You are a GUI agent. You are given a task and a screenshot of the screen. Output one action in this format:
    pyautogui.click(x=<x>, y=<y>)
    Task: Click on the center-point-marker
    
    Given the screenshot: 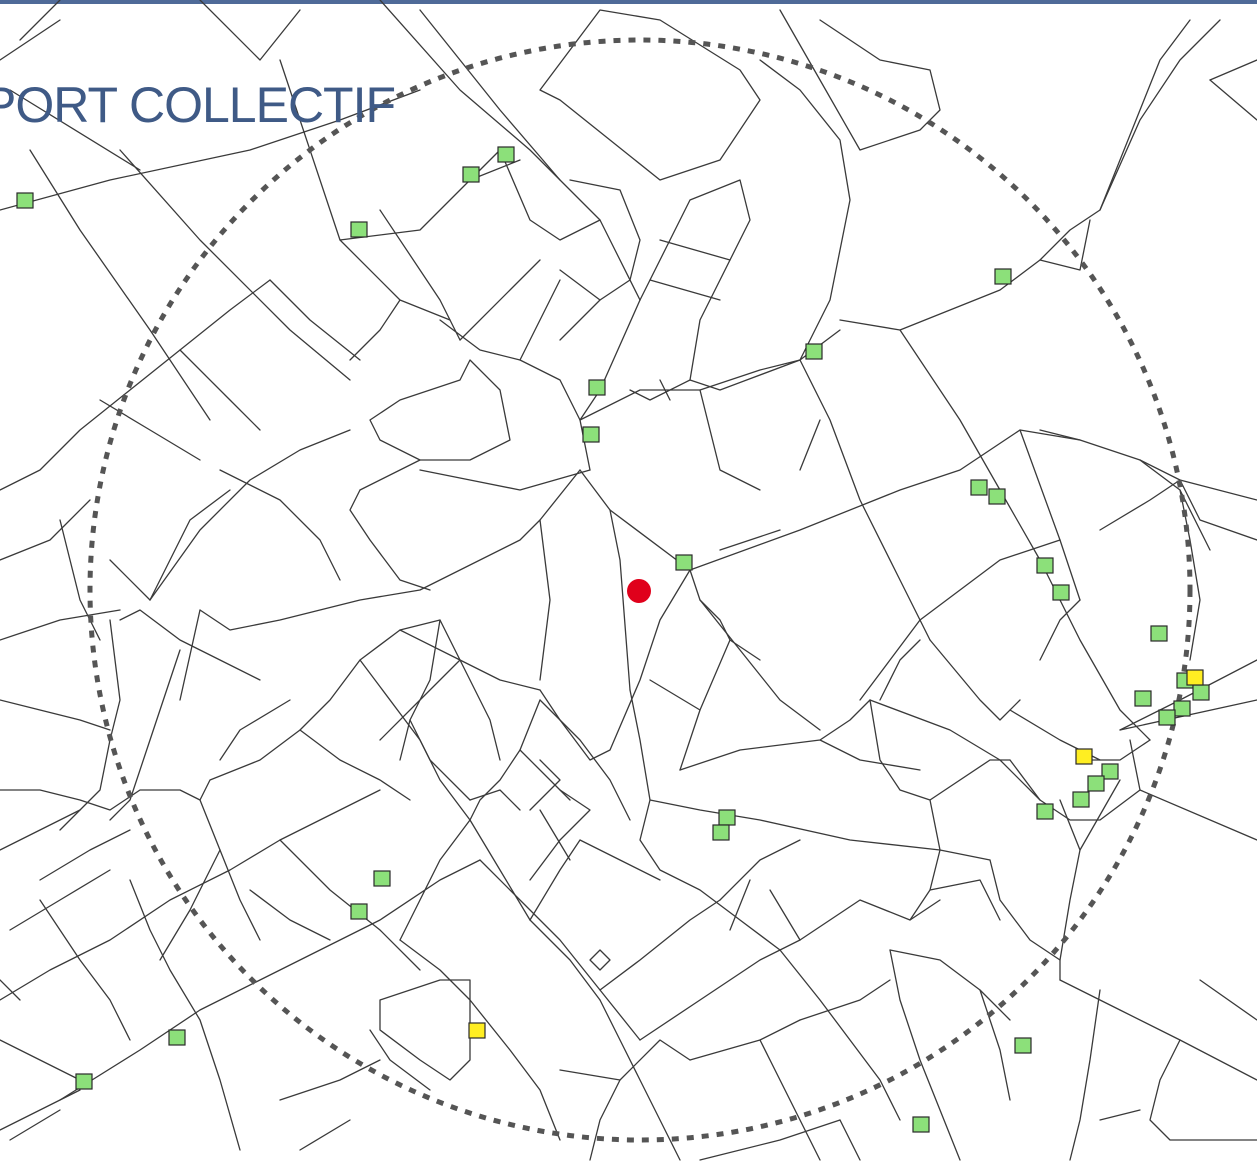 What is the action you would take?
    pyautogui.click(x=639, y=591)
    